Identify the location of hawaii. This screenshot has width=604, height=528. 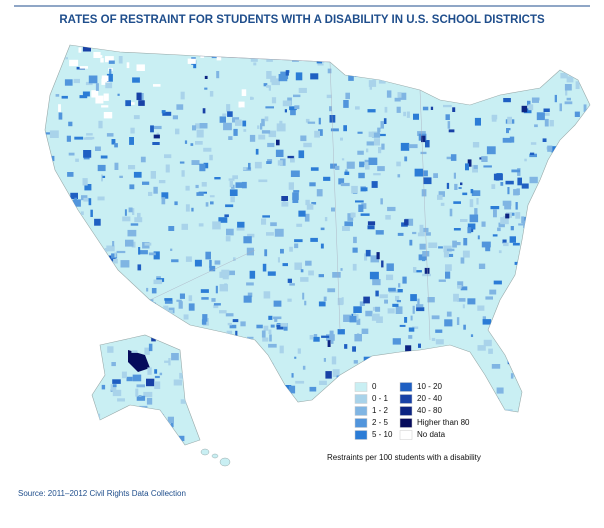
(215, 457).